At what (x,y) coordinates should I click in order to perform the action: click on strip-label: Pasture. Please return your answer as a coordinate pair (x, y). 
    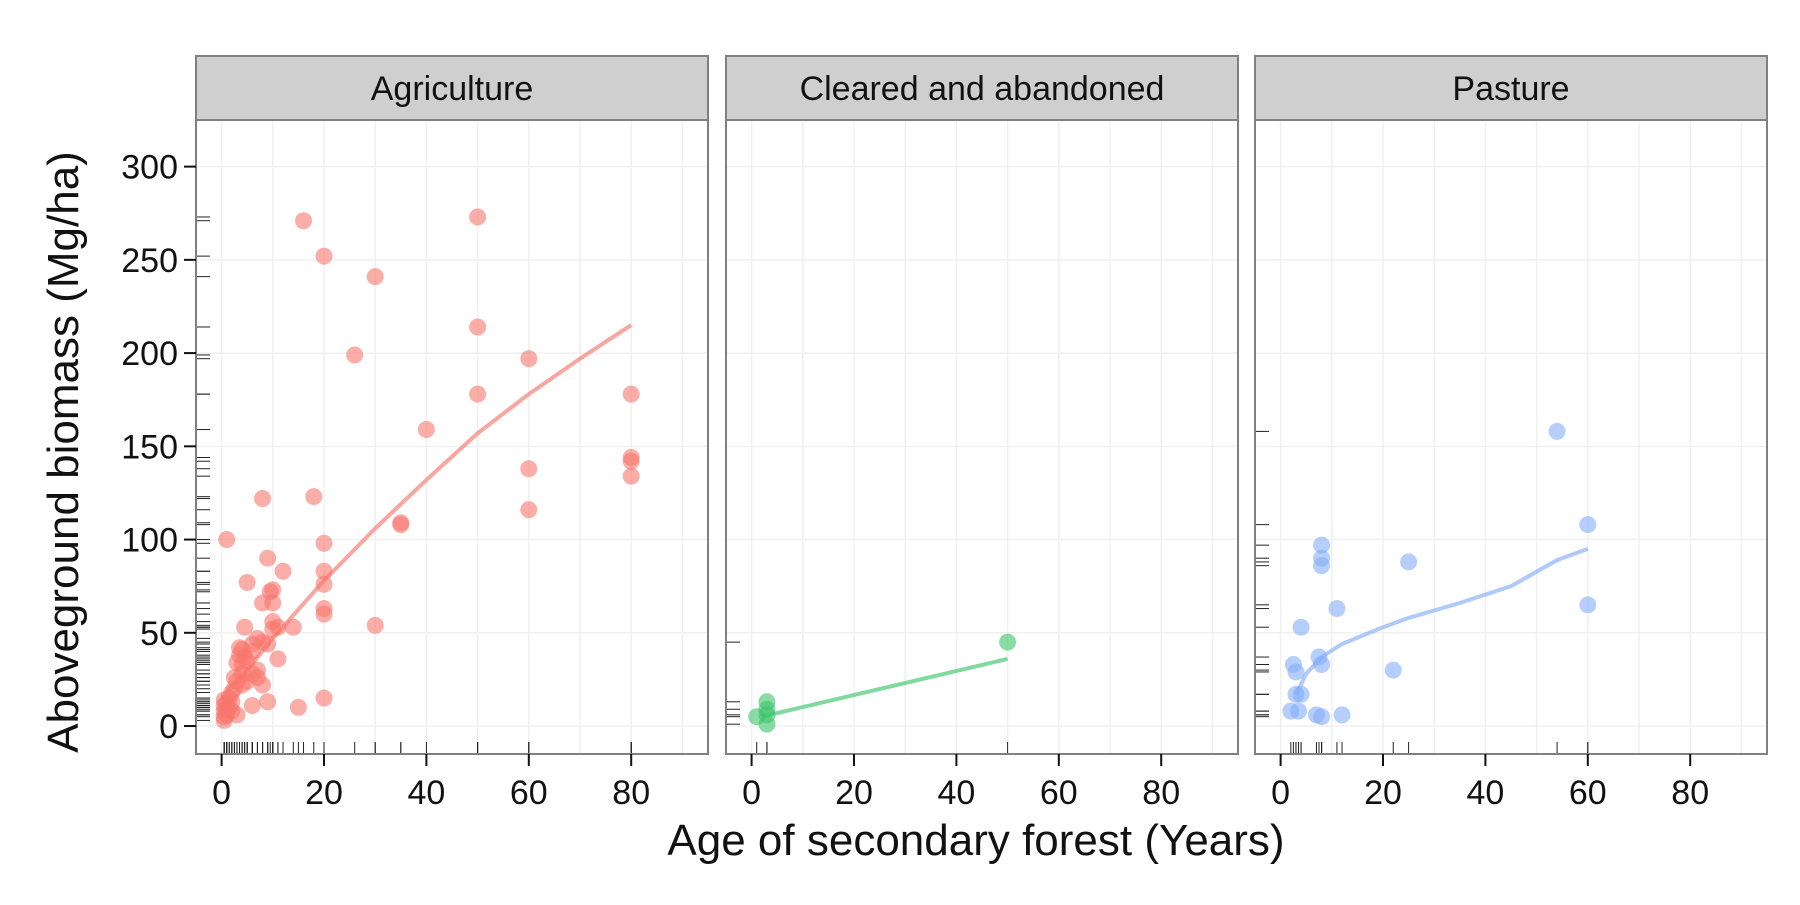
    Looking at the image, I should click on (1510, 89).